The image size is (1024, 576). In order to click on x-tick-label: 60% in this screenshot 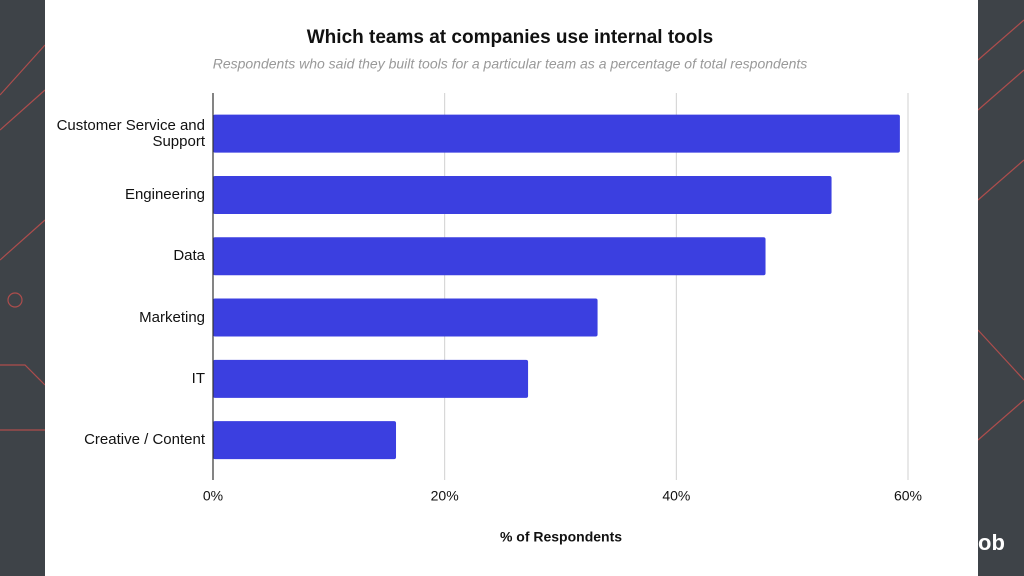, I will do `click(908, 496)`.